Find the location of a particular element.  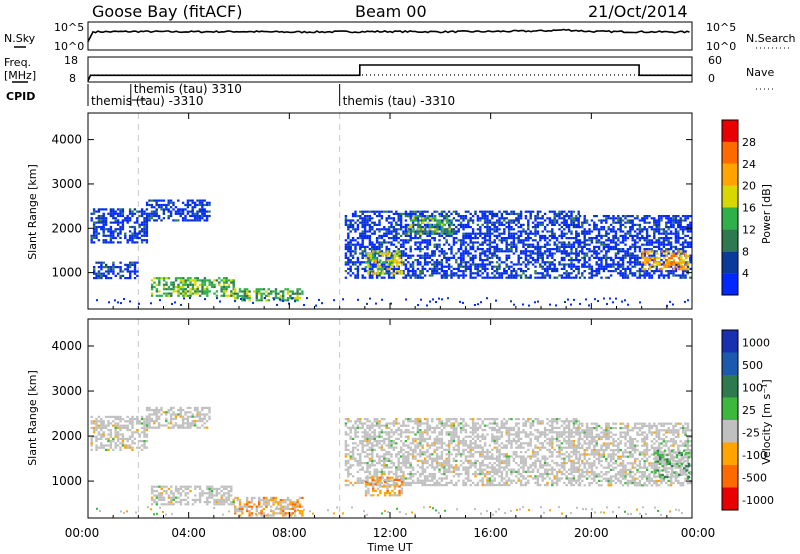

n-sky-line is located at coordinates (388, 35).